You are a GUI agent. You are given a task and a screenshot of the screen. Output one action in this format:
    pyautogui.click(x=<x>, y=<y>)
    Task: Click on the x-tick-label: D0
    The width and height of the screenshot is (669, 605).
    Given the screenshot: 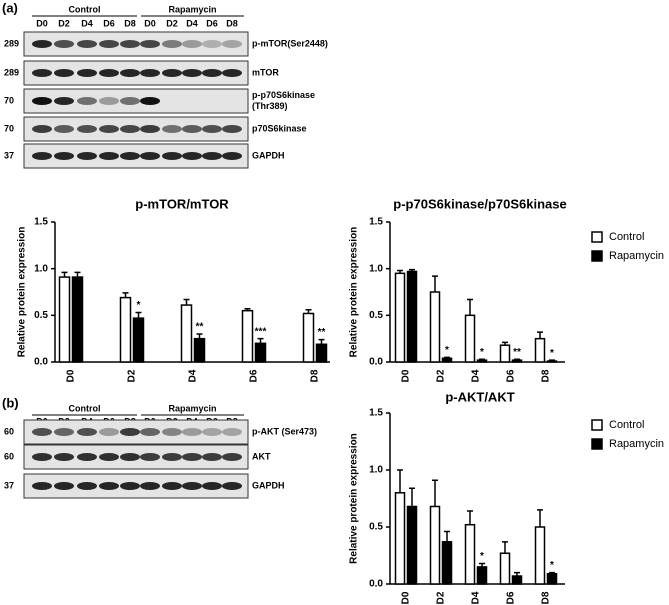 What is the action you would take?
    pyautogui.click(x=406, y=375)
    